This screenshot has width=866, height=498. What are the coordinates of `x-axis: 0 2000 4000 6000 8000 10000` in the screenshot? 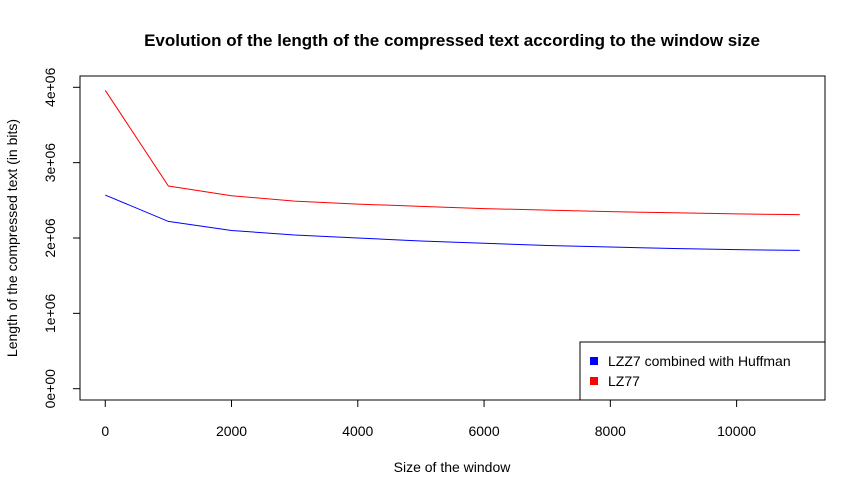 It's located at (428, 419).